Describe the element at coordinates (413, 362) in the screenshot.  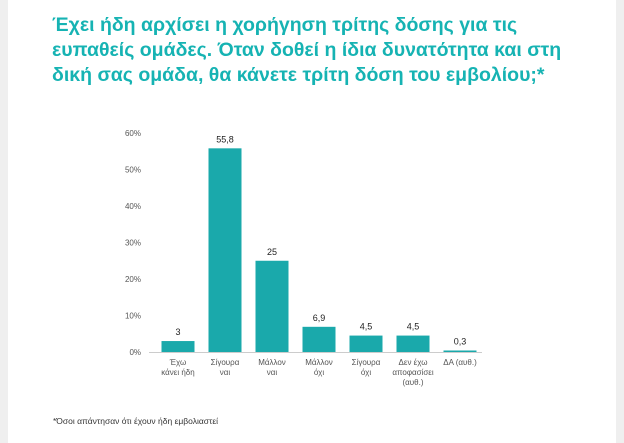
I see `category-label: Δεν έχω` at that location.